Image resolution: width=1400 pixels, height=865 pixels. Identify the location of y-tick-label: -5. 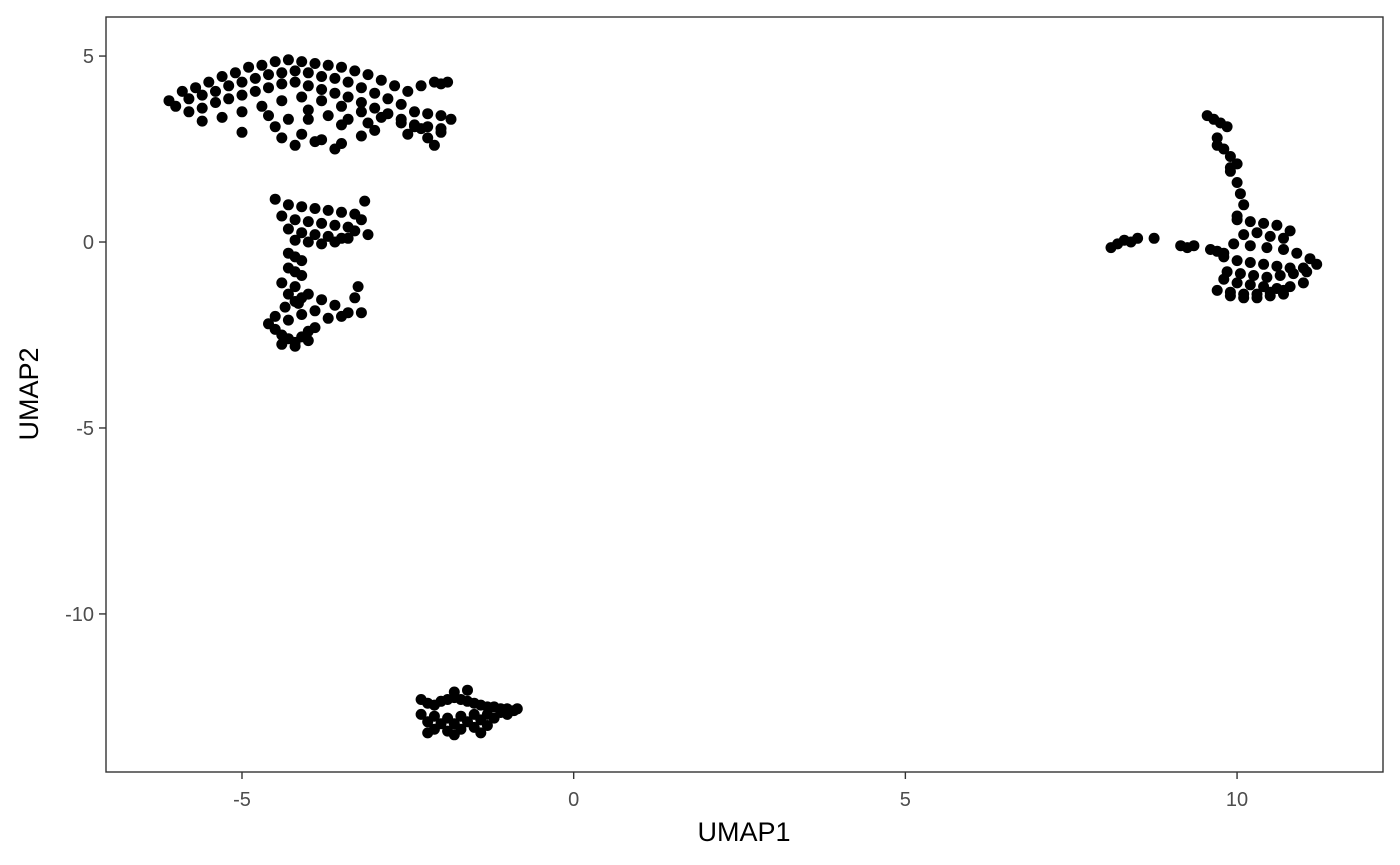
(85, 429).